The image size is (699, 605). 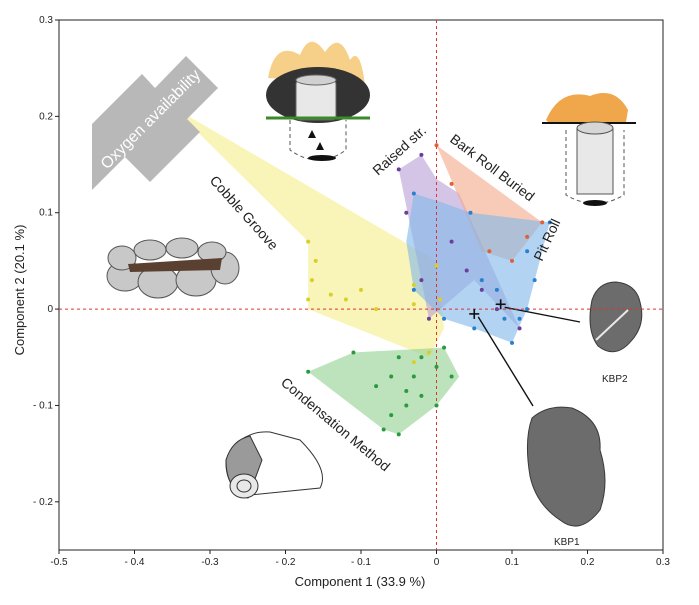 I want to click on markers-layer, so click(x=487, y=309).